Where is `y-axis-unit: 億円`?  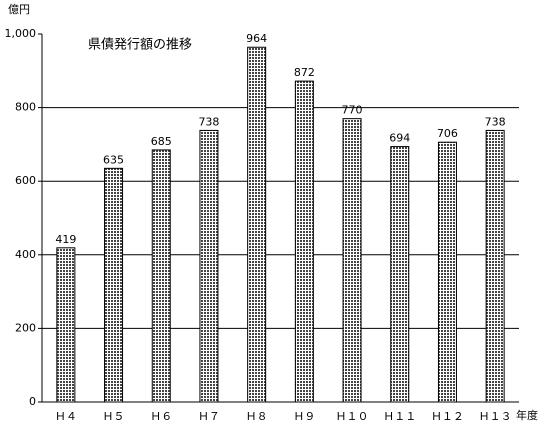 y-axis-unit: 億円 is located at coordinates (19, 9).